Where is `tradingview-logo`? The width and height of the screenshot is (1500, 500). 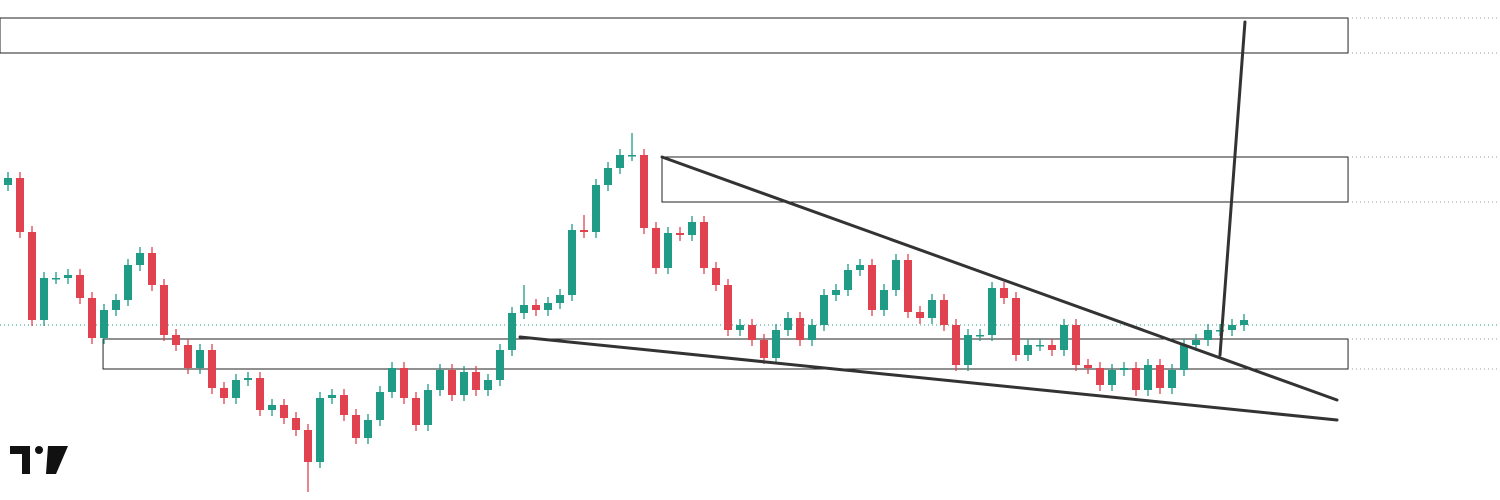
tradingview-logo is located at coordinates (39, 460).